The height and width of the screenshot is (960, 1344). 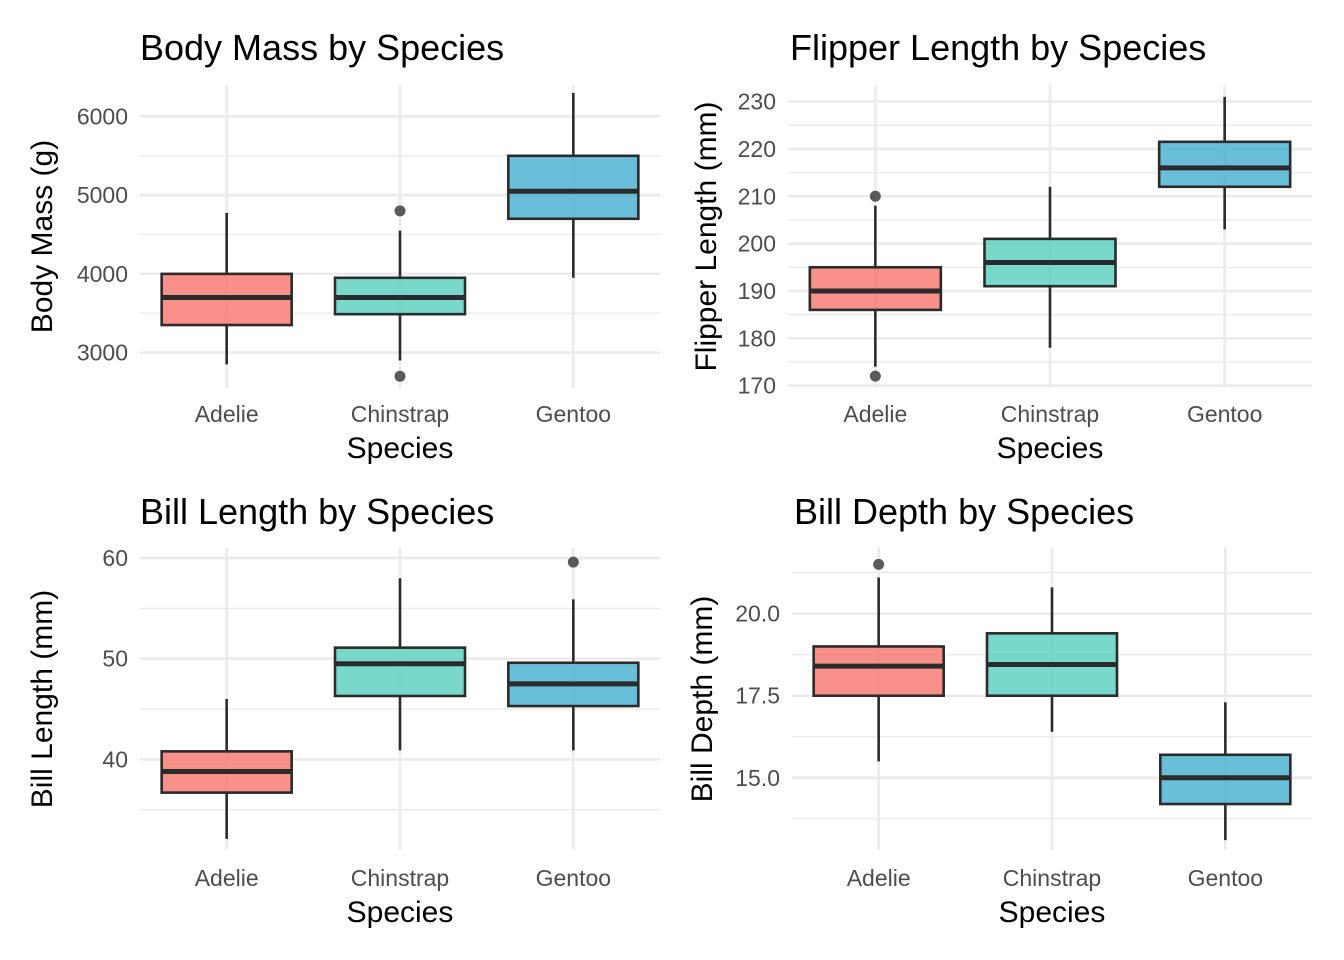 I want to click on y-ticks: 15.0 17.5 20.0, so click(x=757, y=696).